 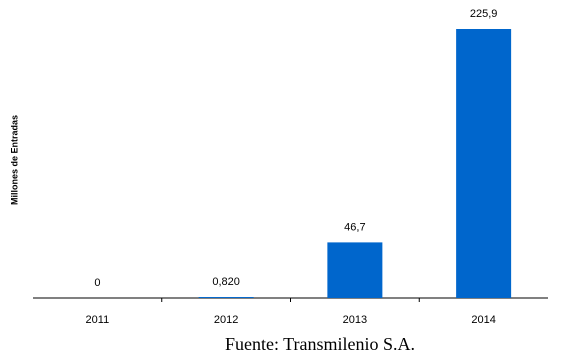 I want to click on source-note: Fuente: Transmilenio S.A., so click(x=320, y=344).